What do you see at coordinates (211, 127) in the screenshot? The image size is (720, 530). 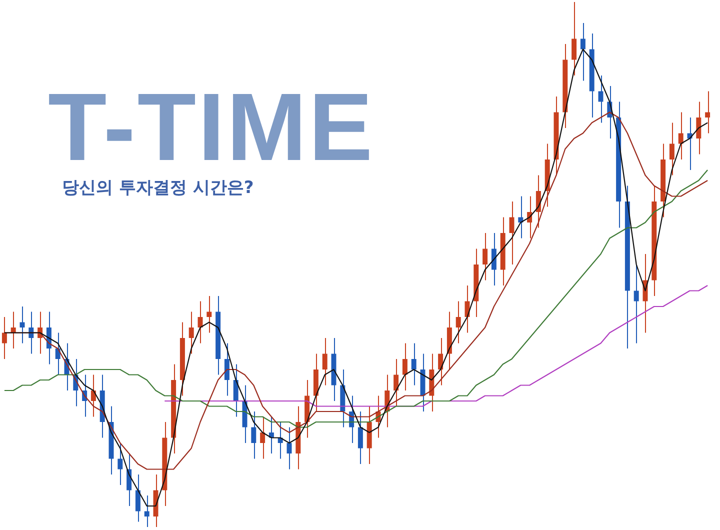 I see `text: T-TIME` at bounding box center [211, 127].